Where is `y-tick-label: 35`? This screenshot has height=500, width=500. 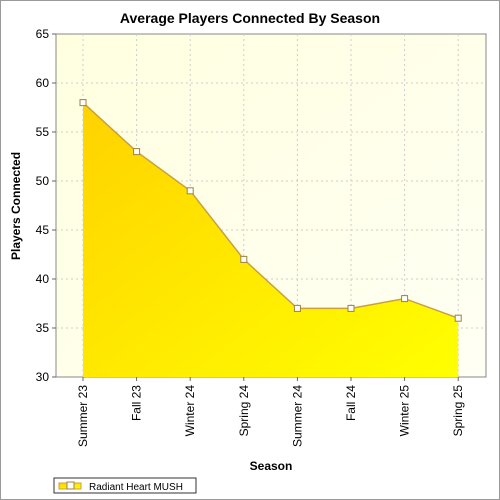
y-tick-label: 35 is located at coordinates (43, 328).